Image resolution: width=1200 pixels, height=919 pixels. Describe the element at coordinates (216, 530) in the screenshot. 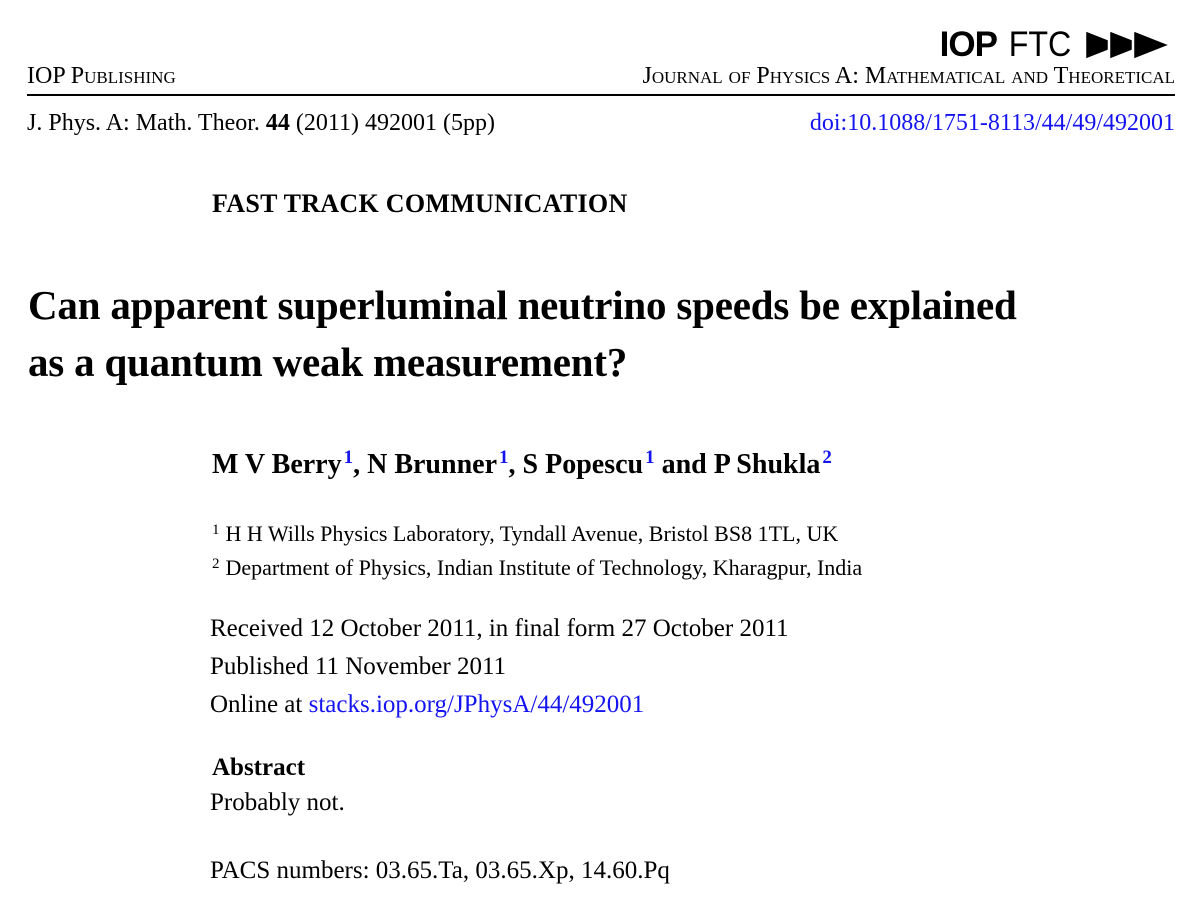

I see `affiliation-marker: 1` at that location.